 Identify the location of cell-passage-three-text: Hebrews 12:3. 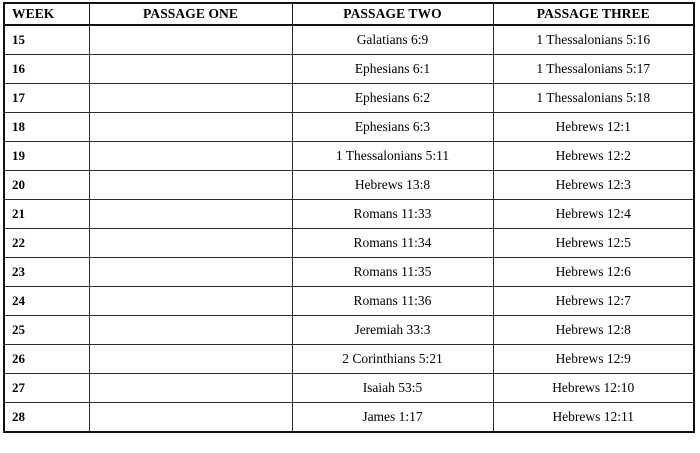
(593, 184).